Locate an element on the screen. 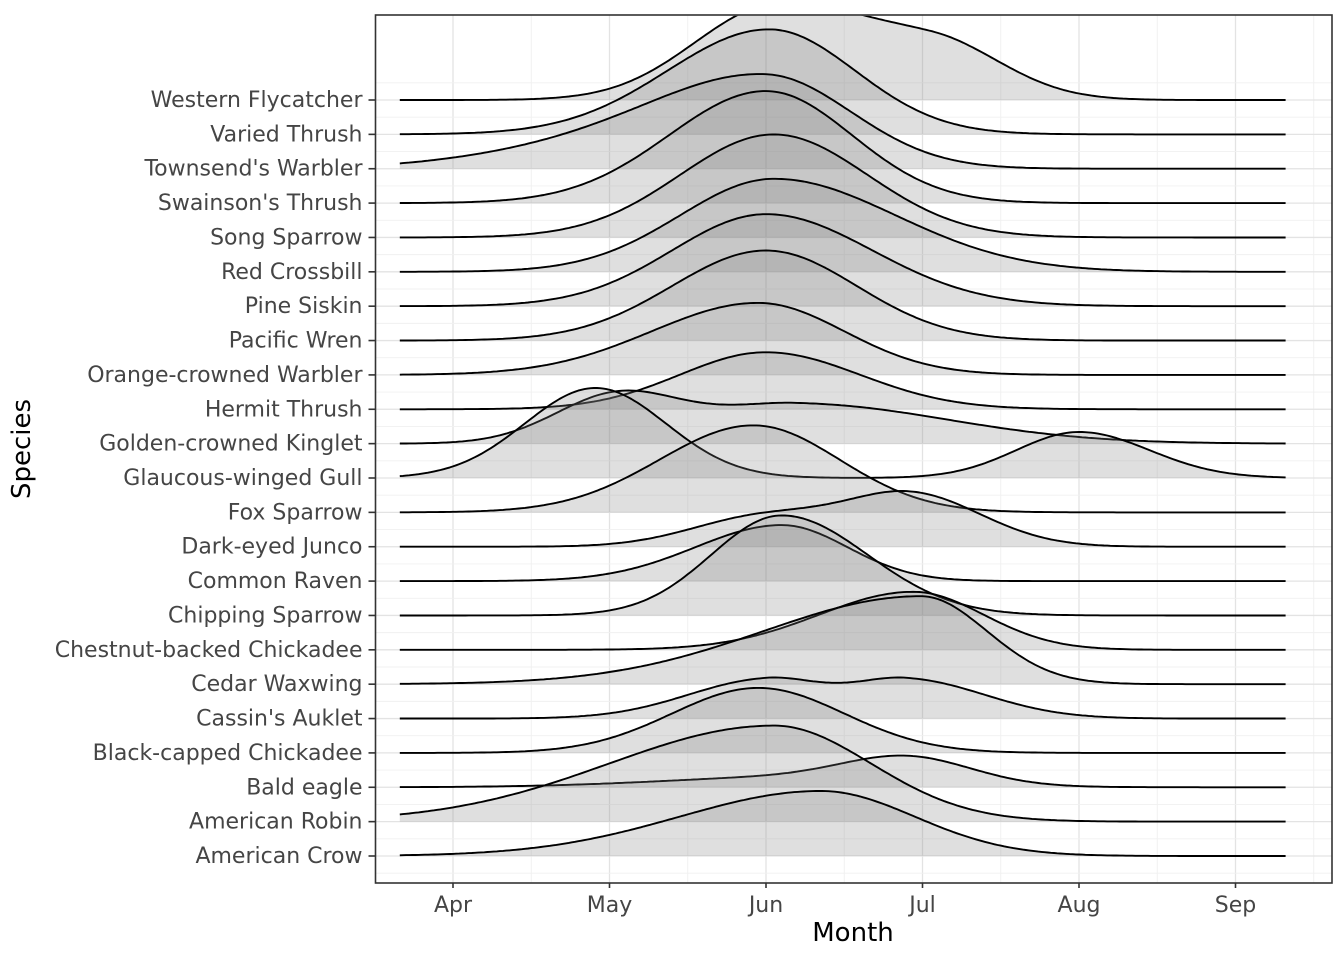  ridge-black-capped-chickadee is located at coordinates (843, 720).